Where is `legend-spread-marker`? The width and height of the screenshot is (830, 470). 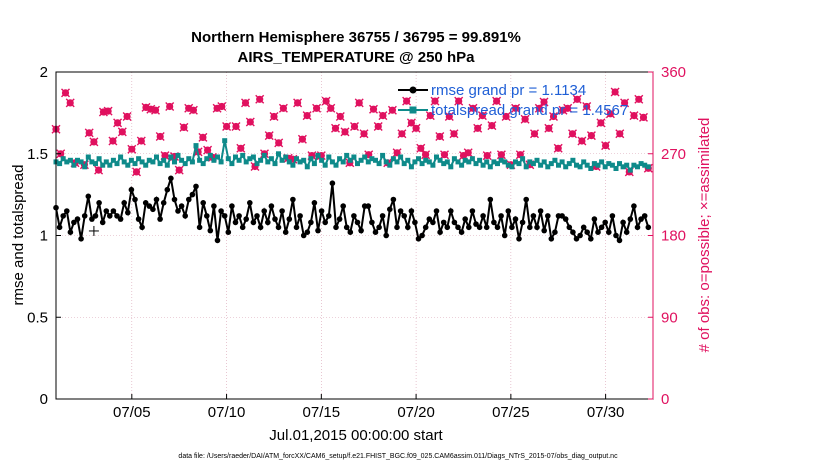
legend-spread-marker is located at coordinates (413, 110).